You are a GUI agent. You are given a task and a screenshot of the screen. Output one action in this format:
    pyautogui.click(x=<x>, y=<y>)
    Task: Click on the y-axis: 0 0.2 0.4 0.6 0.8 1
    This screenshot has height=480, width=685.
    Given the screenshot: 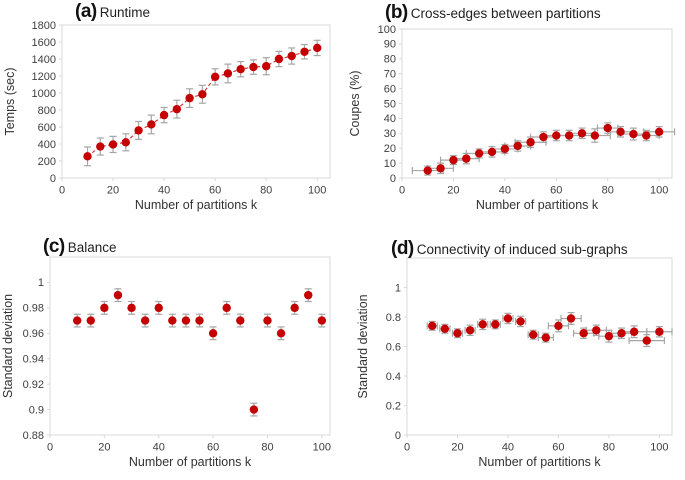 What is the action you would take?
    pyautogui.click(x=396, y=362)
    